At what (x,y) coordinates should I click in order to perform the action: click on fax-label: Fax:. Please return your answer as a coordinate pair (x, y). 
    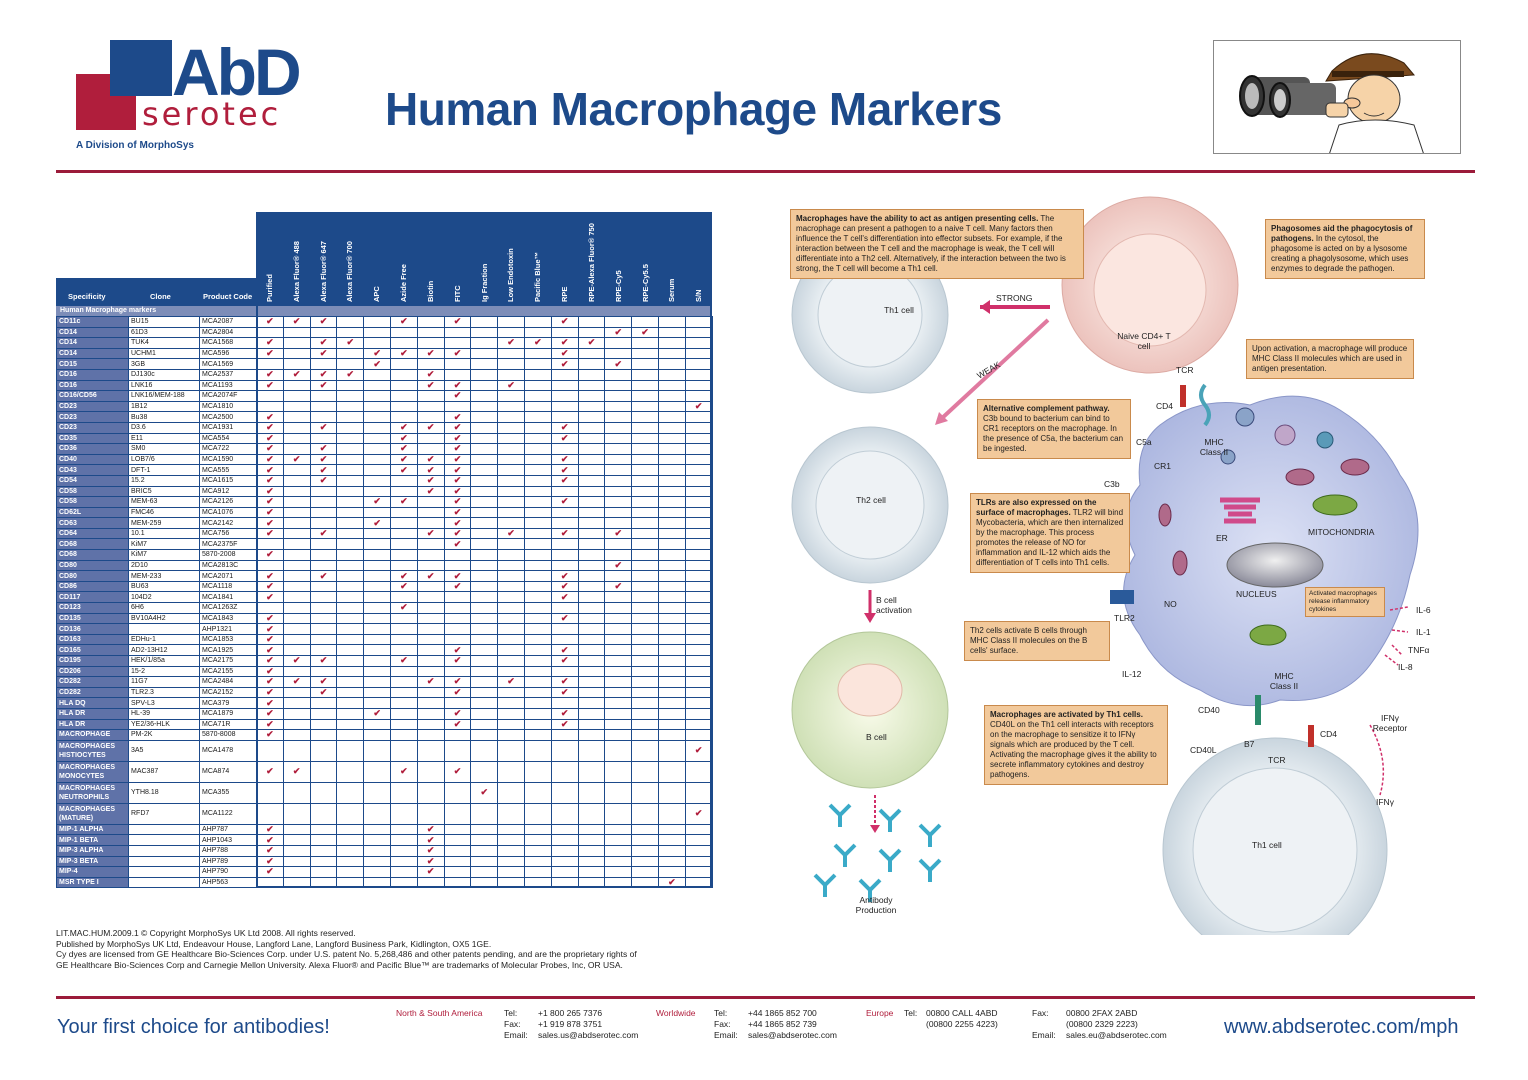
    Looking at the image, I should click on (722, 1024).